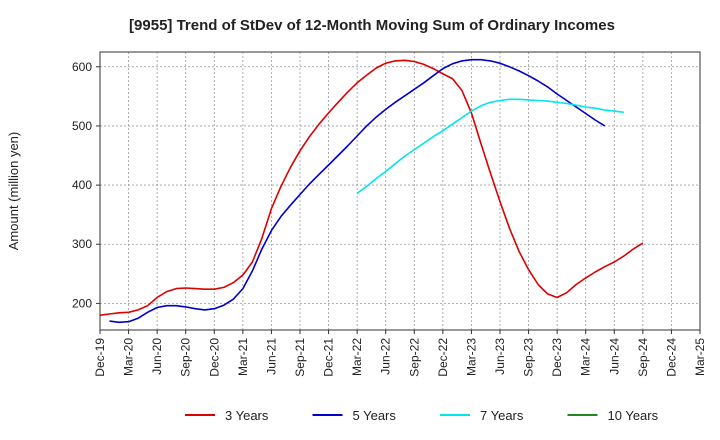 This screenshot has height=440, width=720. Describe the element at coordinates (271, 356) in the screenshot. I see `x-tick-label: Jun-21` at that location.